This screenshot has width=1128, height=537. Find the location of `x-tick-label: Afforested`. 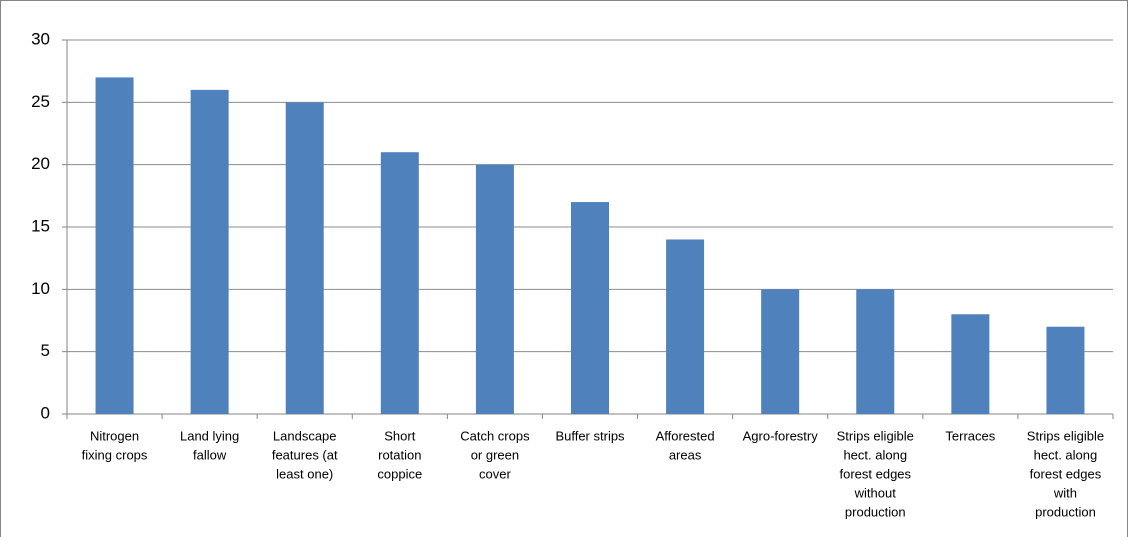

x-tick-label: Afforested is located at coordinates (685, 435).